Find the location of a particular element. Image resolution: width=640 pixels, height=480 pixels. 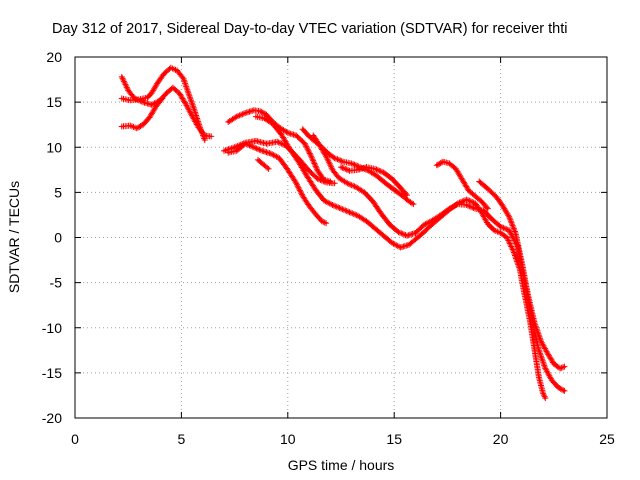

x-tick-label: 20 is located at coordinates (501, 439).